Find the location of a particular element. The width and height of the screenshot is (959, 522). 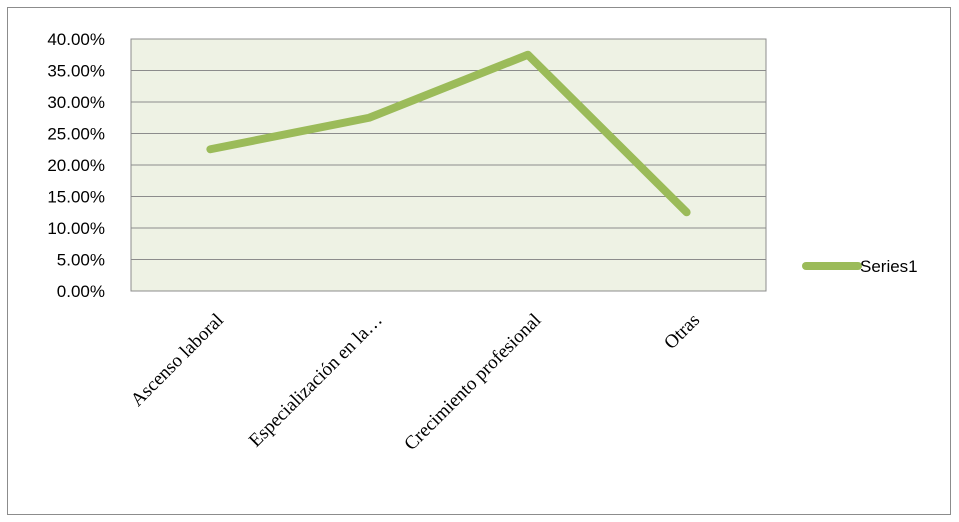

x-tick-label: Otras is located at coordinates (682, 332).